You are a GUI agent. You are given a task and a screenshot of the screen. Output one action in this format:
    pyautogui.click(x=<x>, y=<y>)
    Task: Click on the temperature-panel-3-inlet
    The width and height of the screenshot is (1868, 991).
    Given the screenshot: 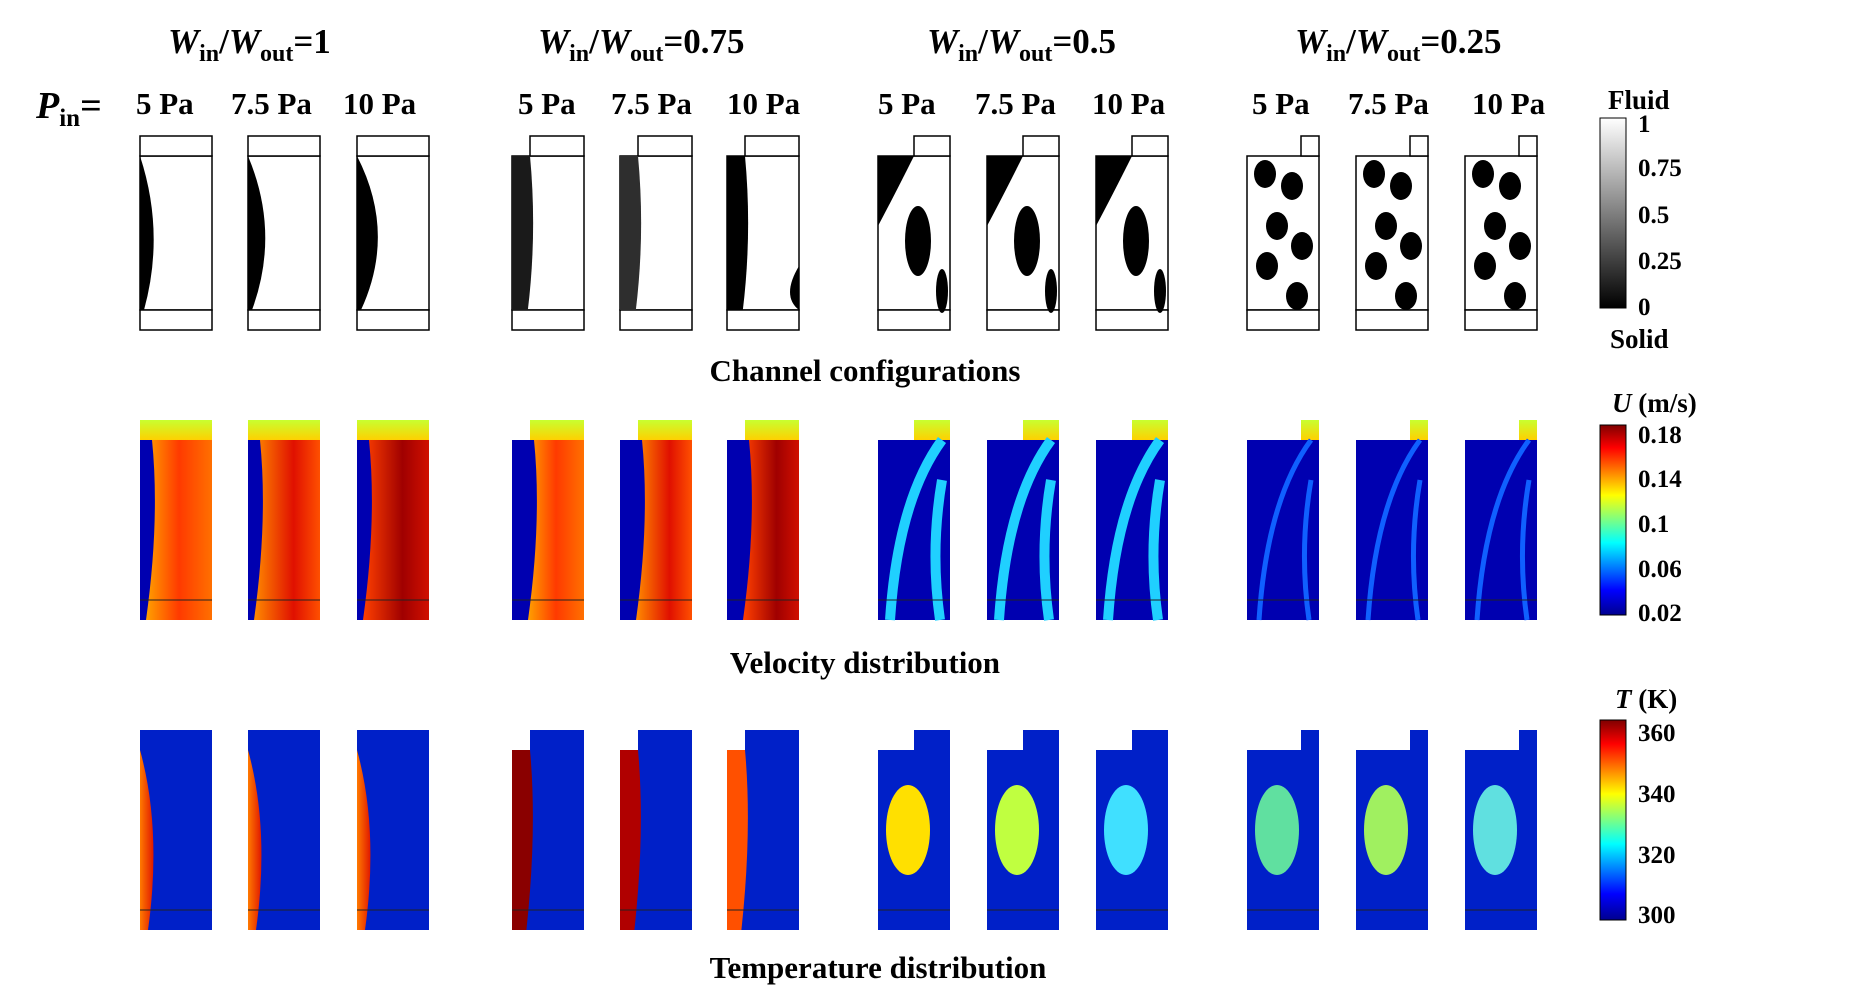 What is the action you would take?
    pyautogui.click(x=393, y=740)
    